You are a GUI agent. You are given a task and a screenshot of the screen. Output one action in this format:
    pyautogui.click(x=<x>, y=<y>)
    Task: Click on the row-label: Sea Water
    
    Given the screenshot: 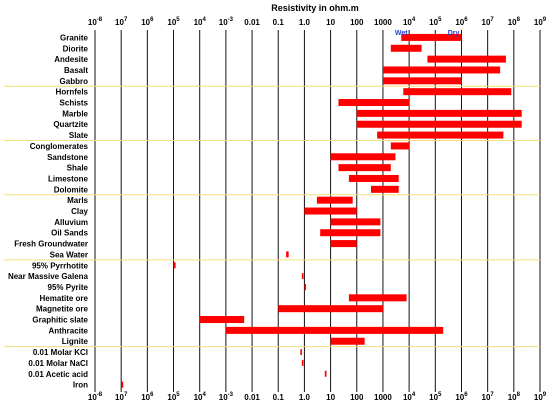 What is the action you would take?
    pyautogui.click(x=69, y=254)
    